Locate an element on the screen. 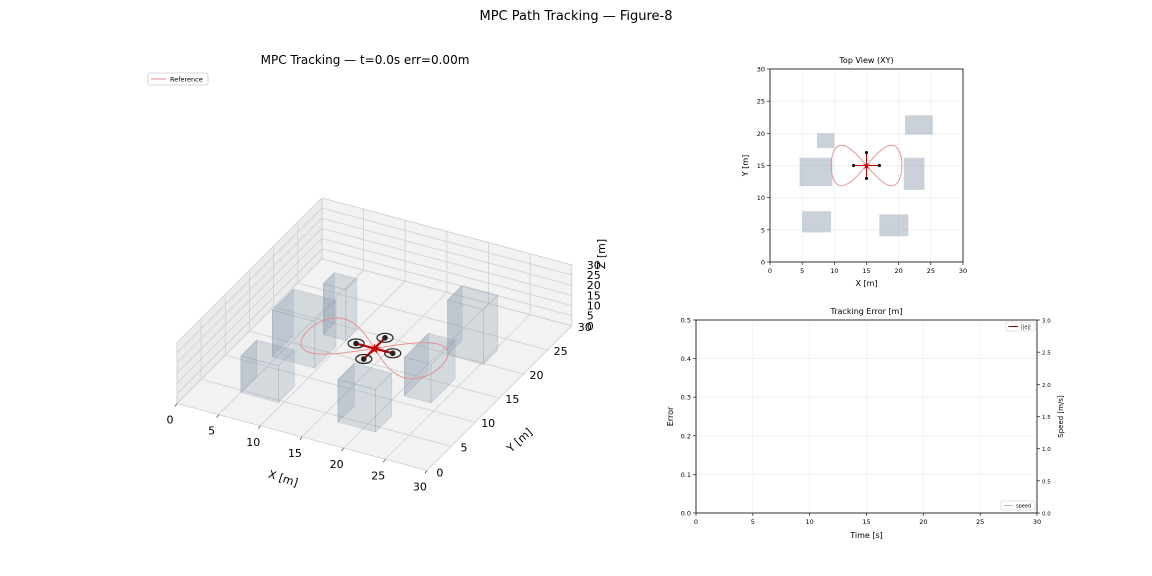 The width and height of the screenshot is (1152, 576). y2-tick-label: 2.0 is located at coordinates (1046, 386).